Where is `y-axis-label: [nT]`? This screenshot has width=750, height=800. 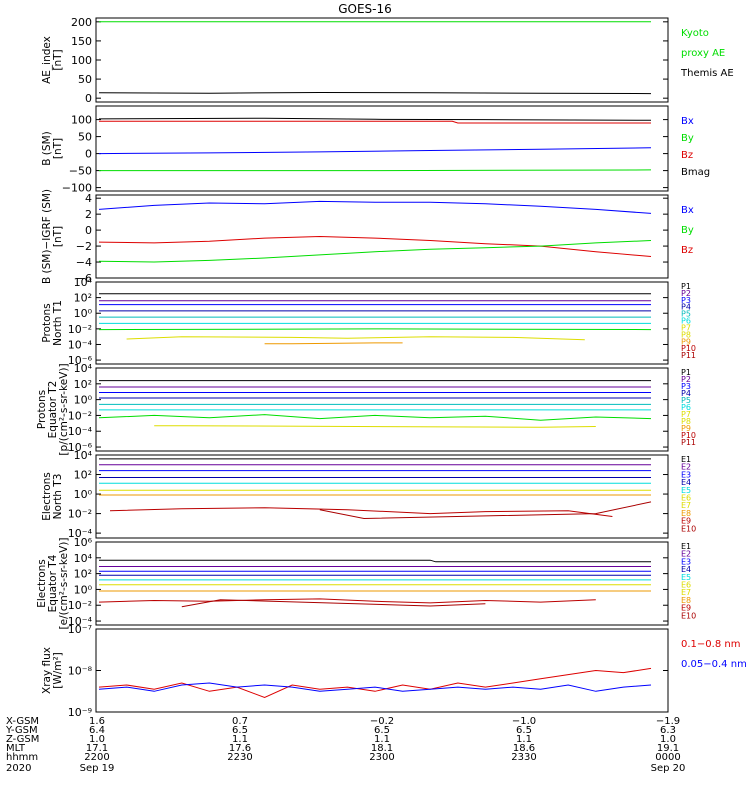 y-axis-label: [nT] is located at coordinates (58, 236).